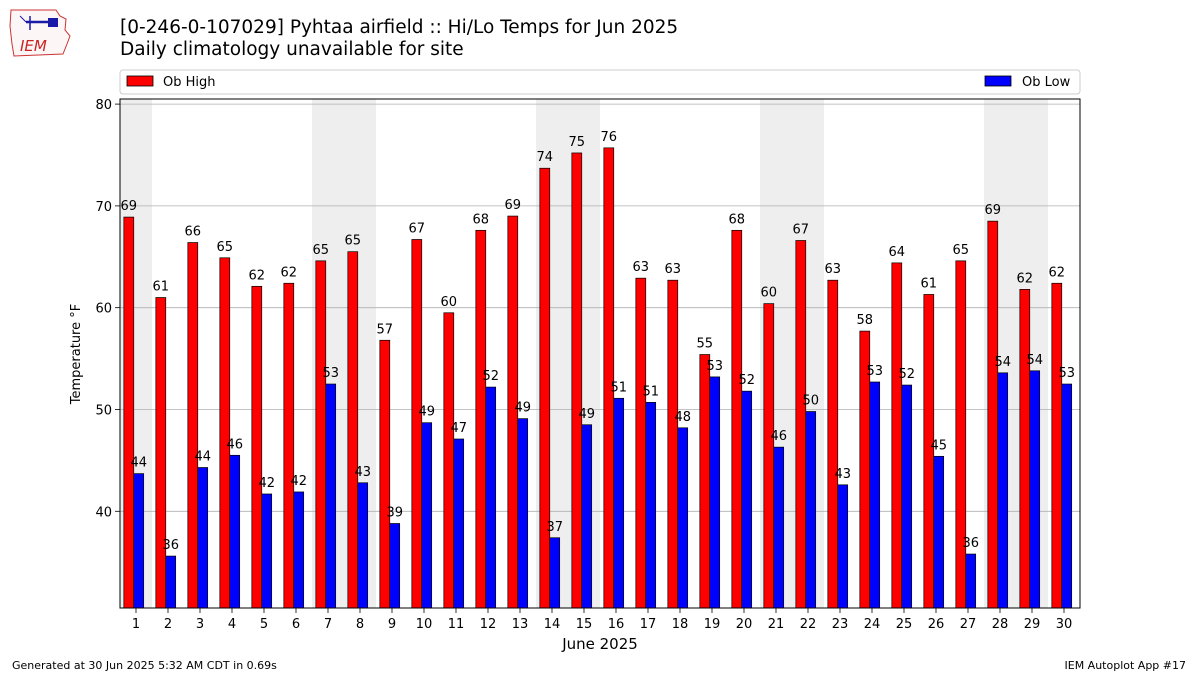 This screenshot has height=675, width=1200. What do you see at coordinates (458, 428) in the screenshot?
I see `low-bar-label: 47` at bounding box center [458, 428].